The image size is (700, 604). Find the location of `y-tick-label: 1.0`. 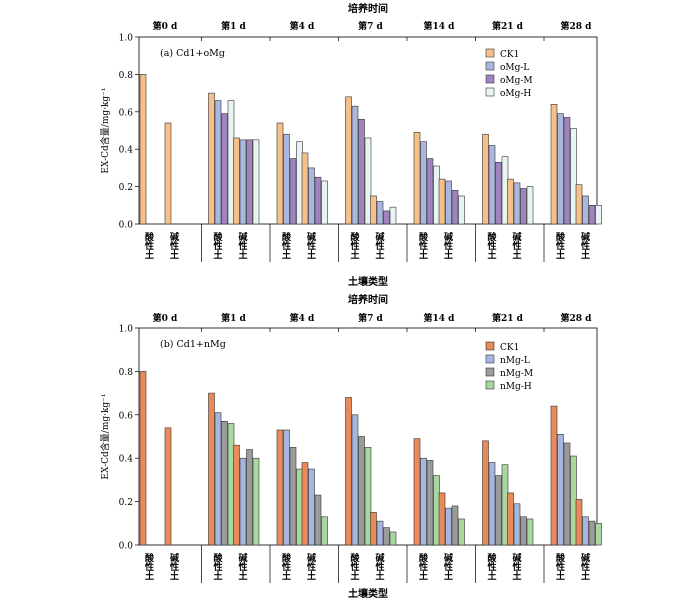

y-tick-label: 1.0 is located at coordinates (126, 330).